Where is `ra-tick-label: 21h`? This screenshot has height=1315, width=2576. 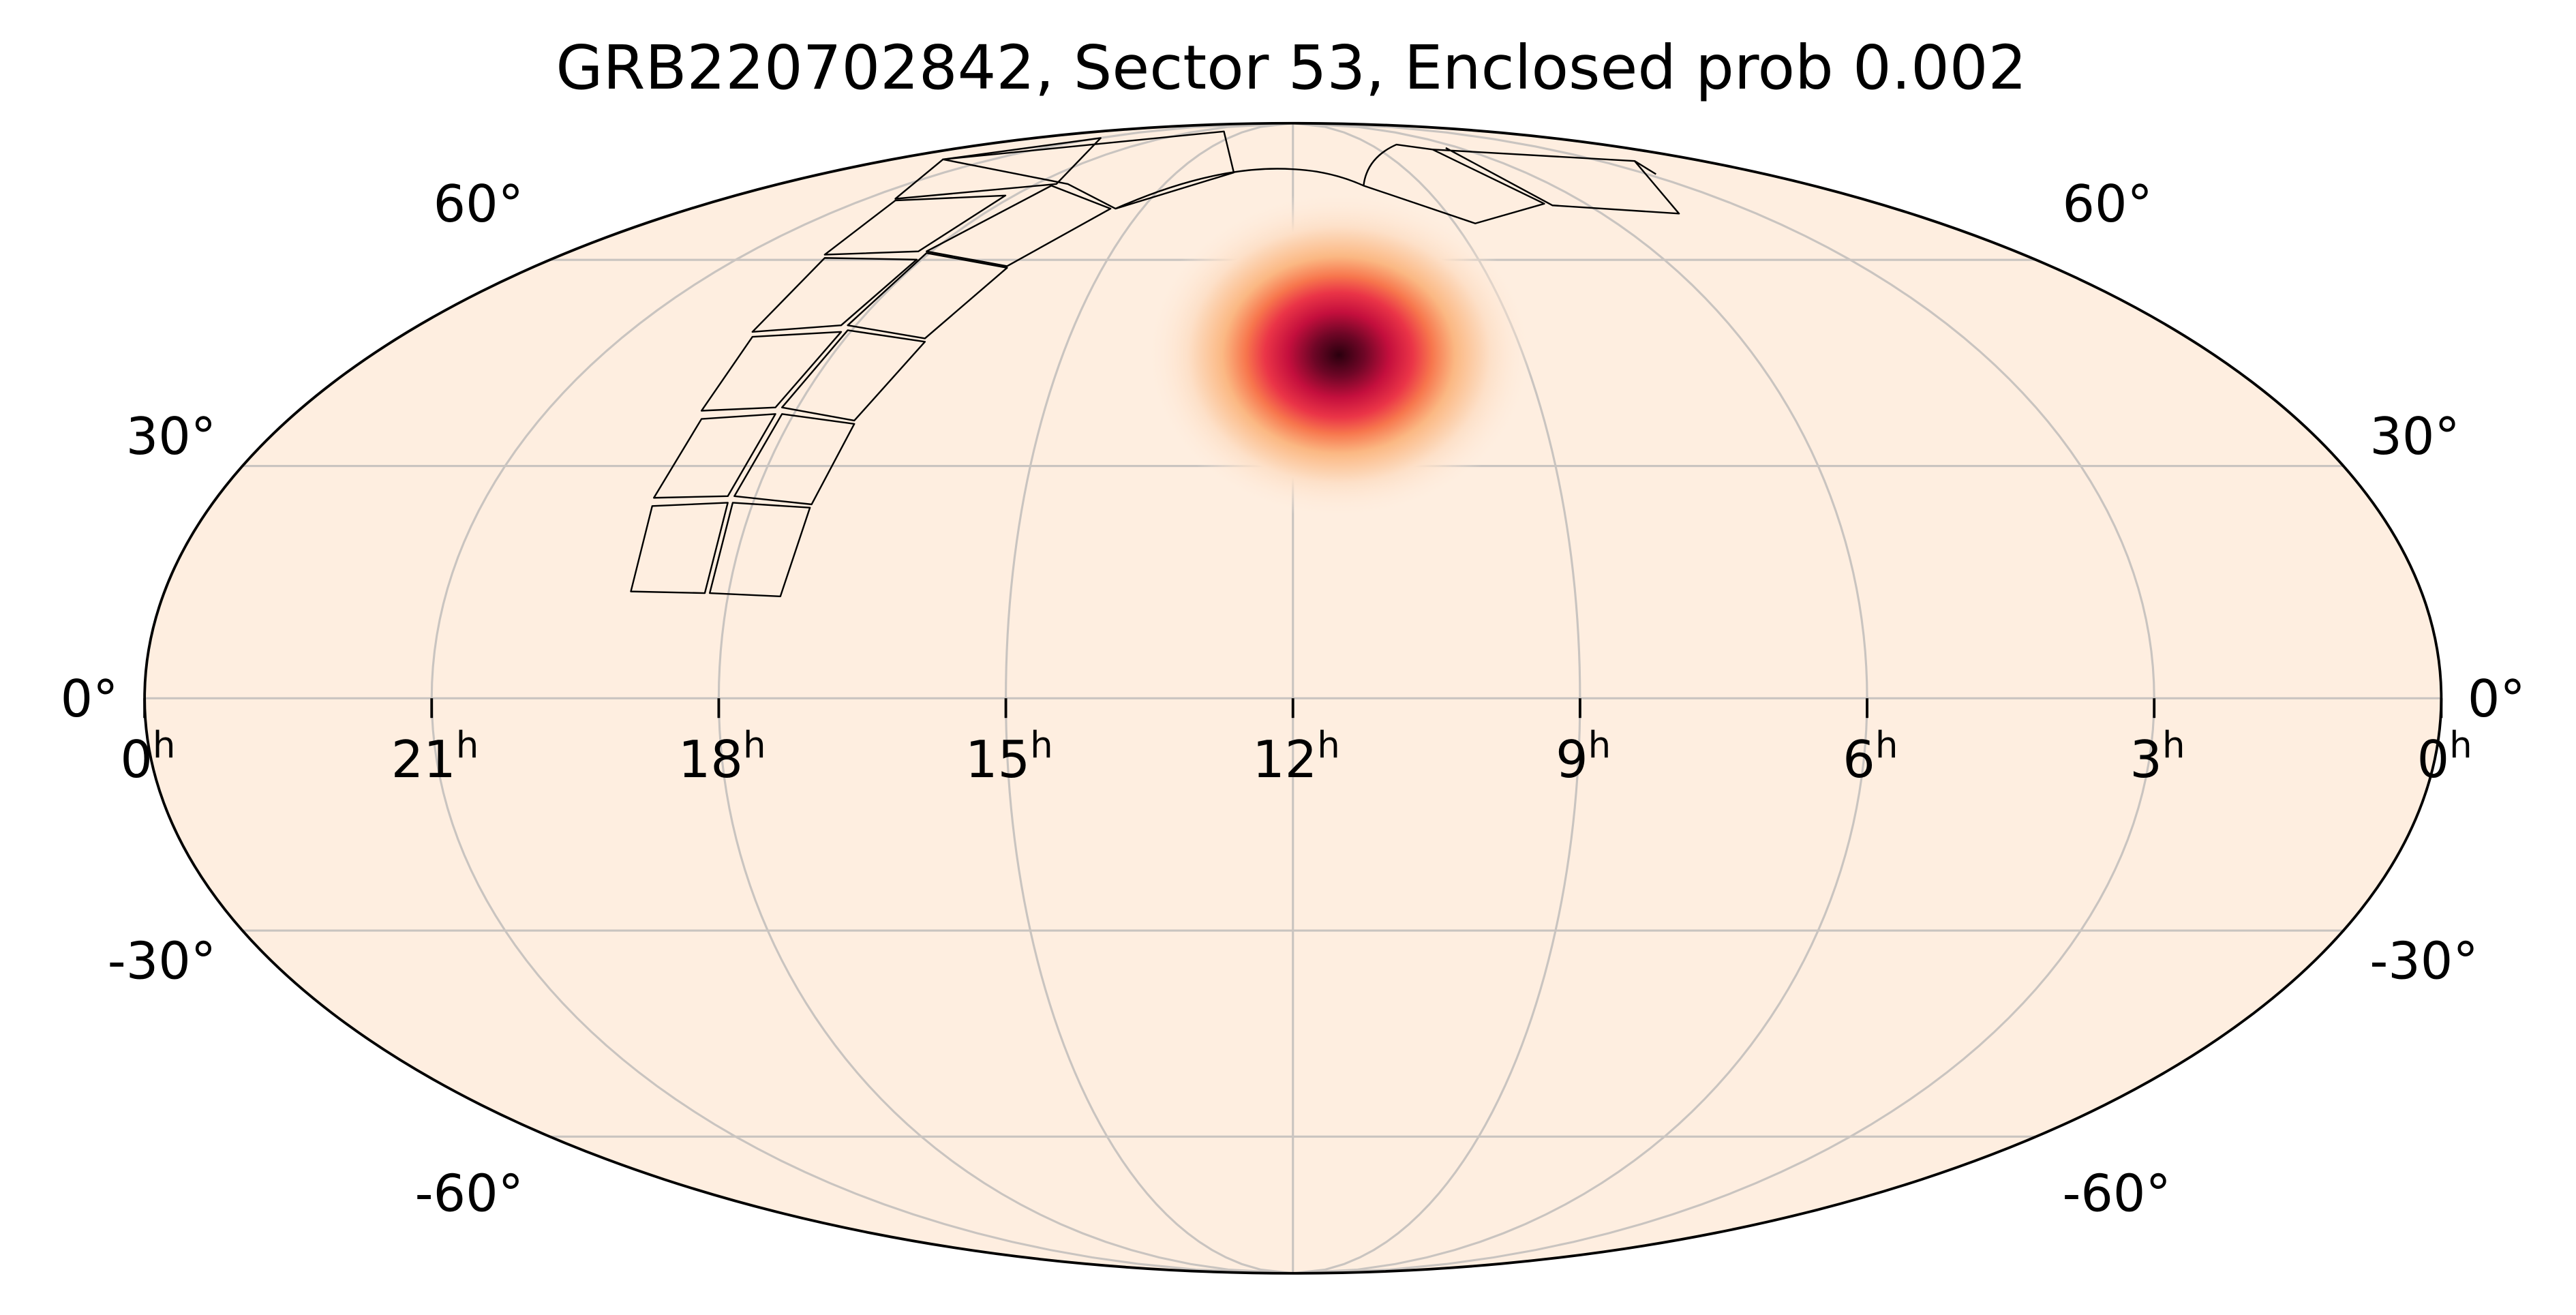
ra-tick-label: 21h is located at coordinates (435, 756).